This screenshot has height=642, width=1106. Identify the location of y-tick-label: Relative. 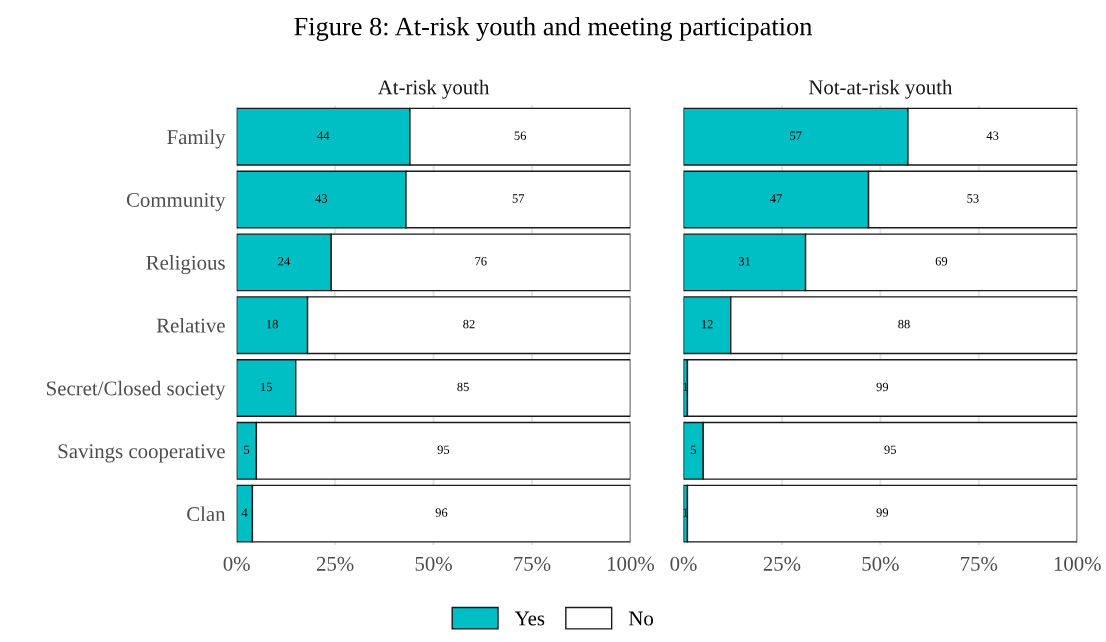
(190, 325).